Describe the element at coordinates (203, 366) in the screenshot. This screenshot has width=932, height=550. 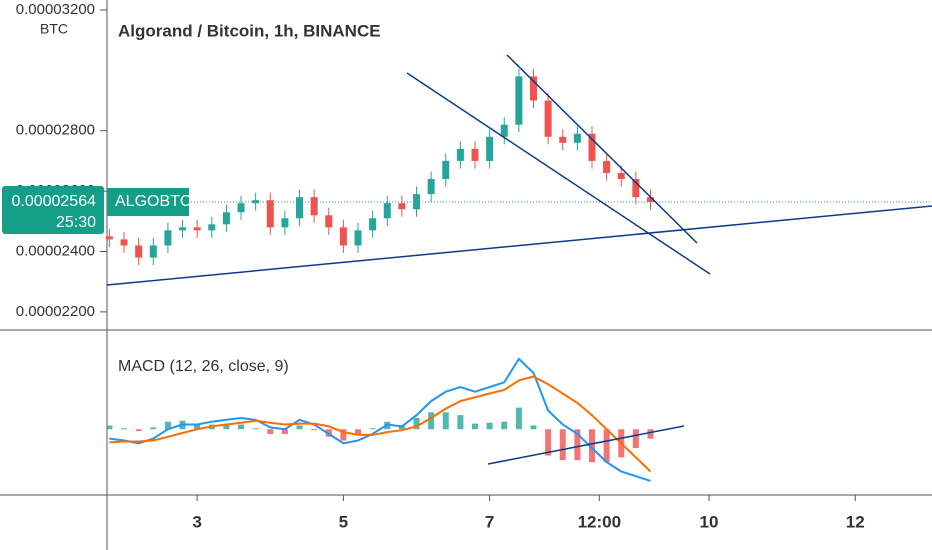
I see `macd-title: MACD (12, 26, close, 9)` at that location.